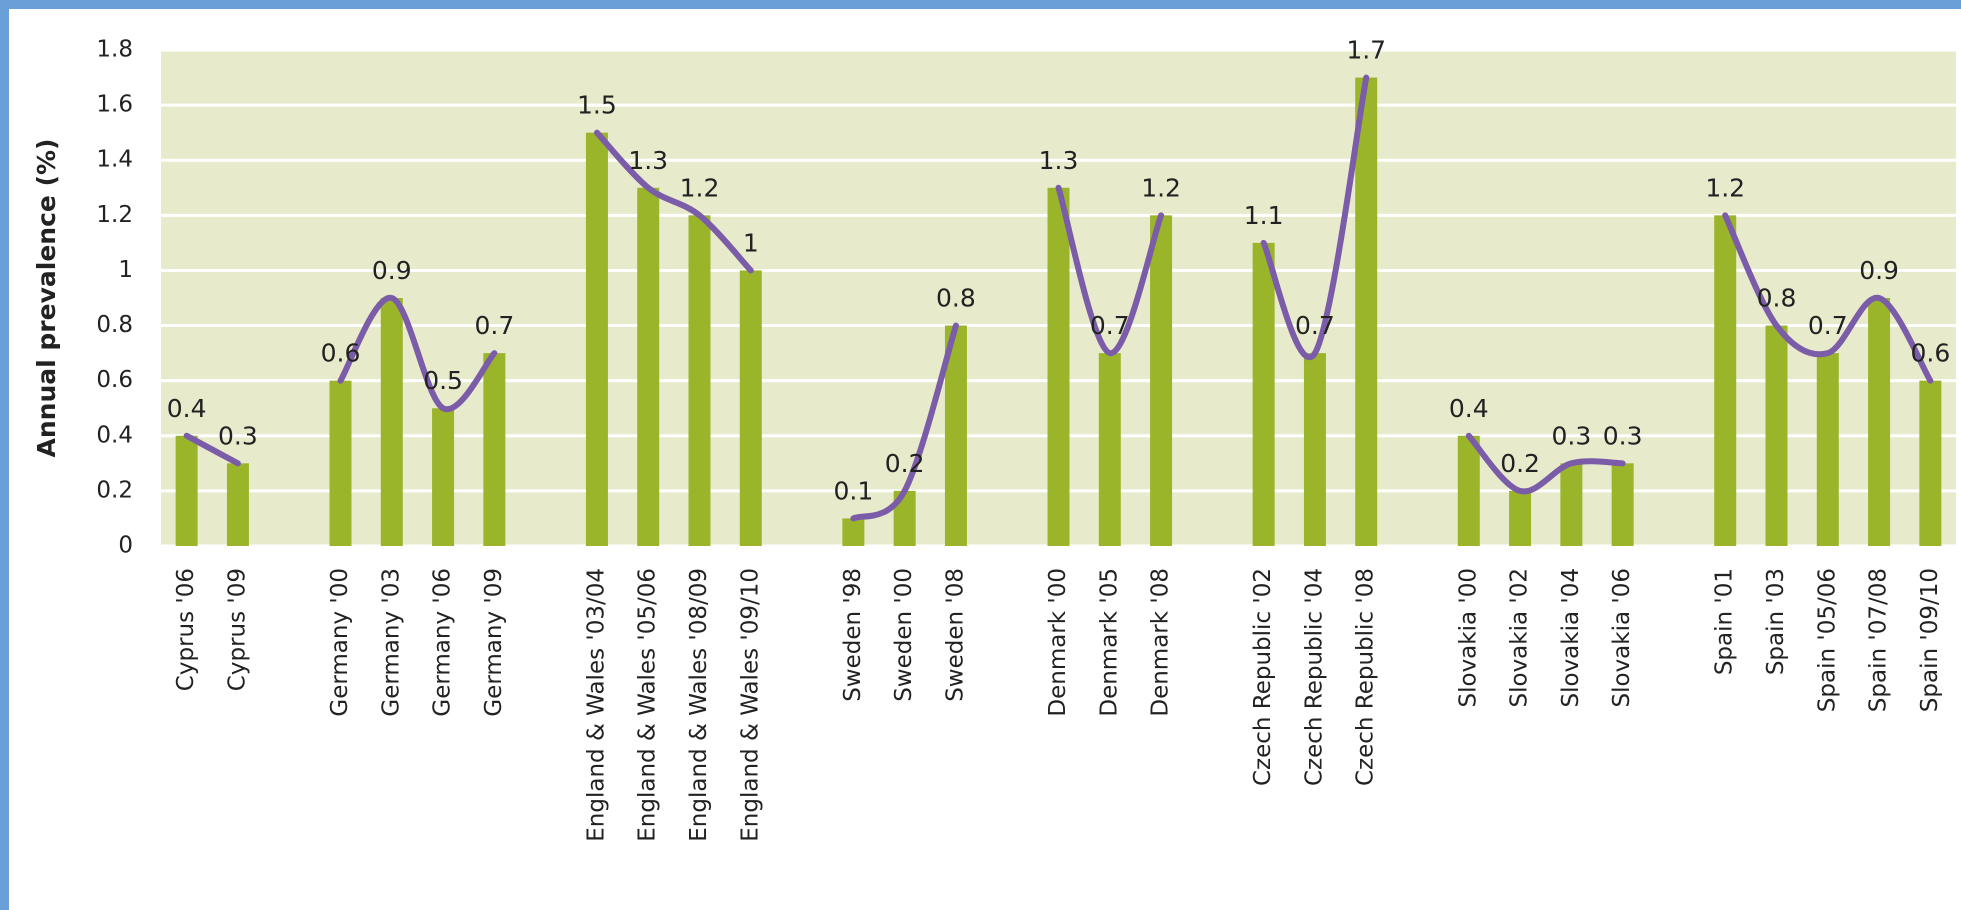 The width and height of the screenshot is (1961, 910). What do you see at coordinates (443, 642) in the screenshot?
I see `x-tick-label: Germany '06` at bounding box center [443, 642].